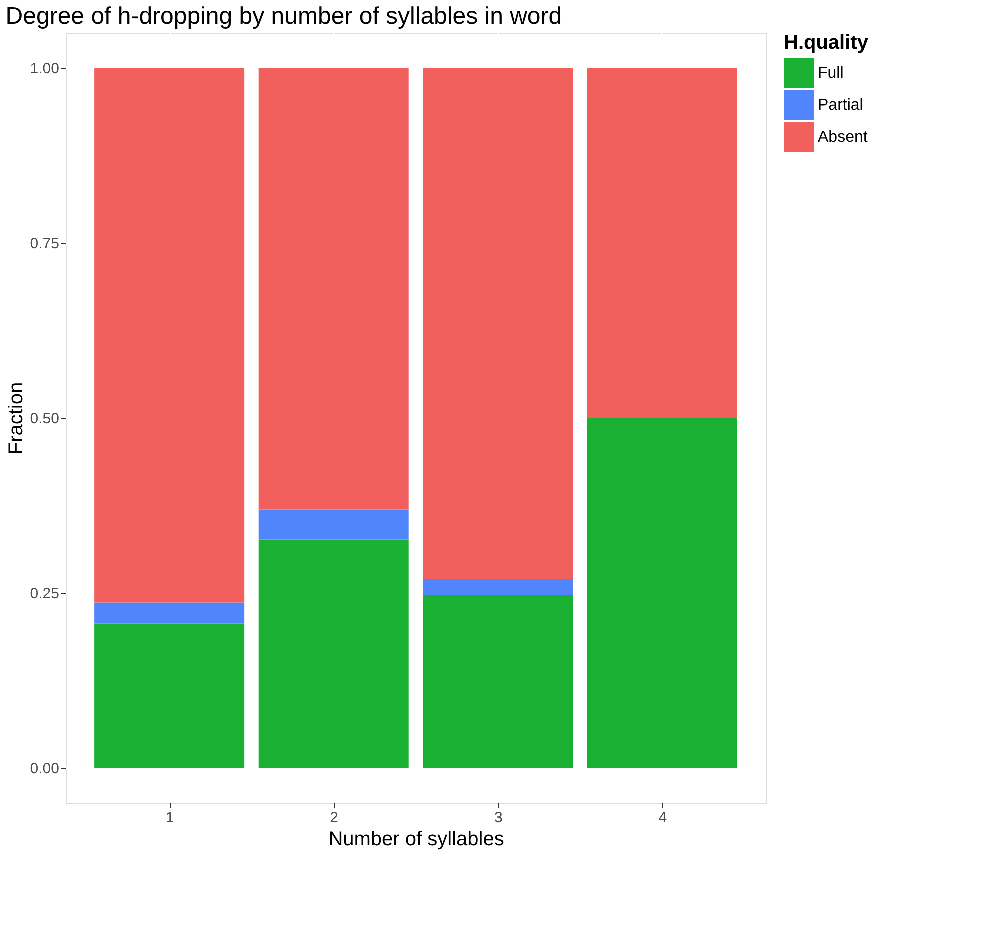 This screenshot has height=934, width=989. I want to click on x-tick-label: 2, so click(334, 818).